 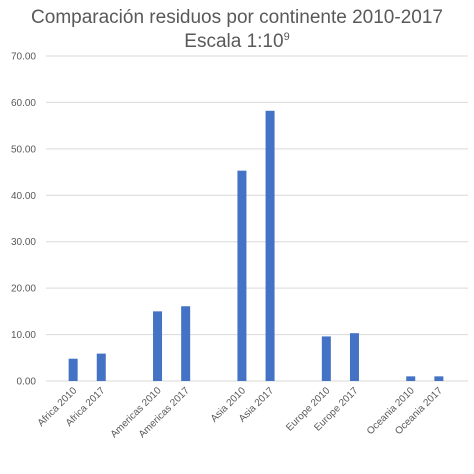 I want to click on y-tick-label: 50.00, so click(x=23, y=149).